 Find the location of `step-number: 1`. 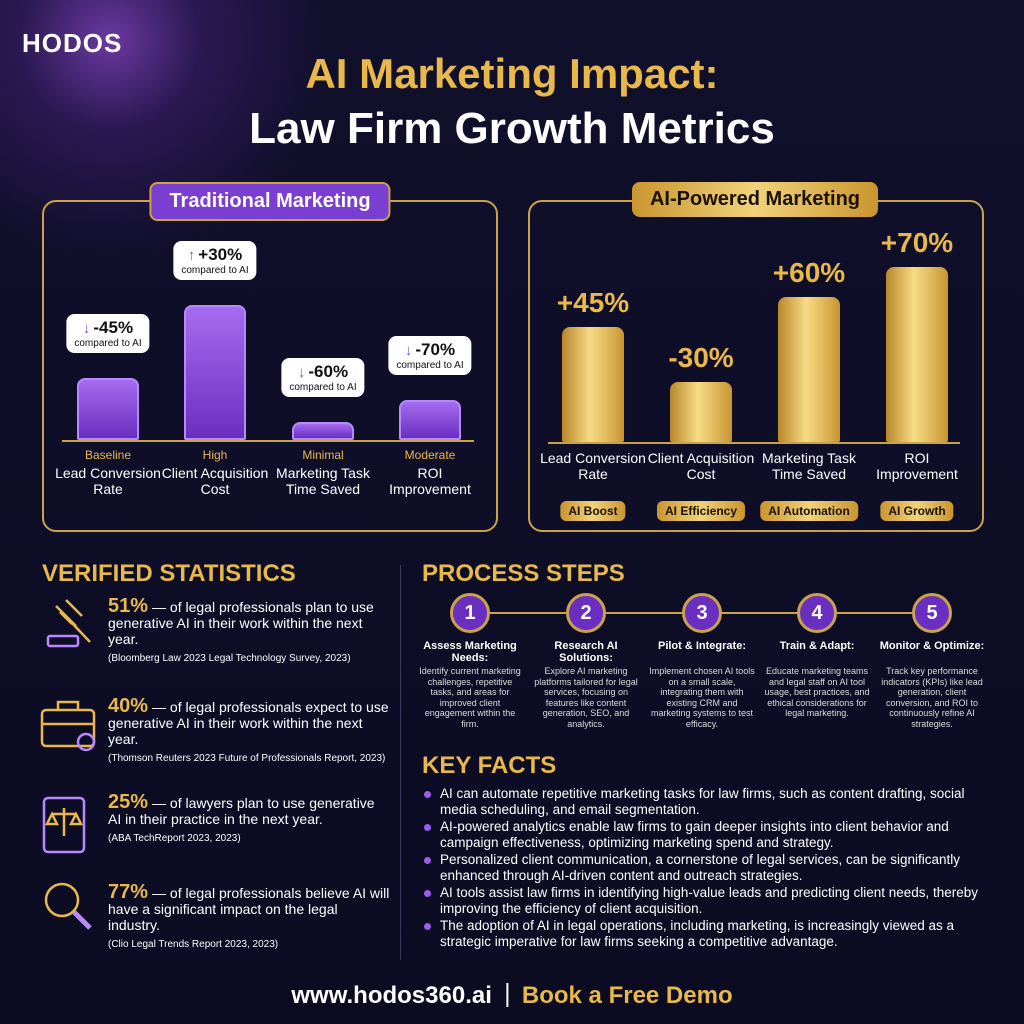

step-number: 1 is located at coordinates (470, 613).